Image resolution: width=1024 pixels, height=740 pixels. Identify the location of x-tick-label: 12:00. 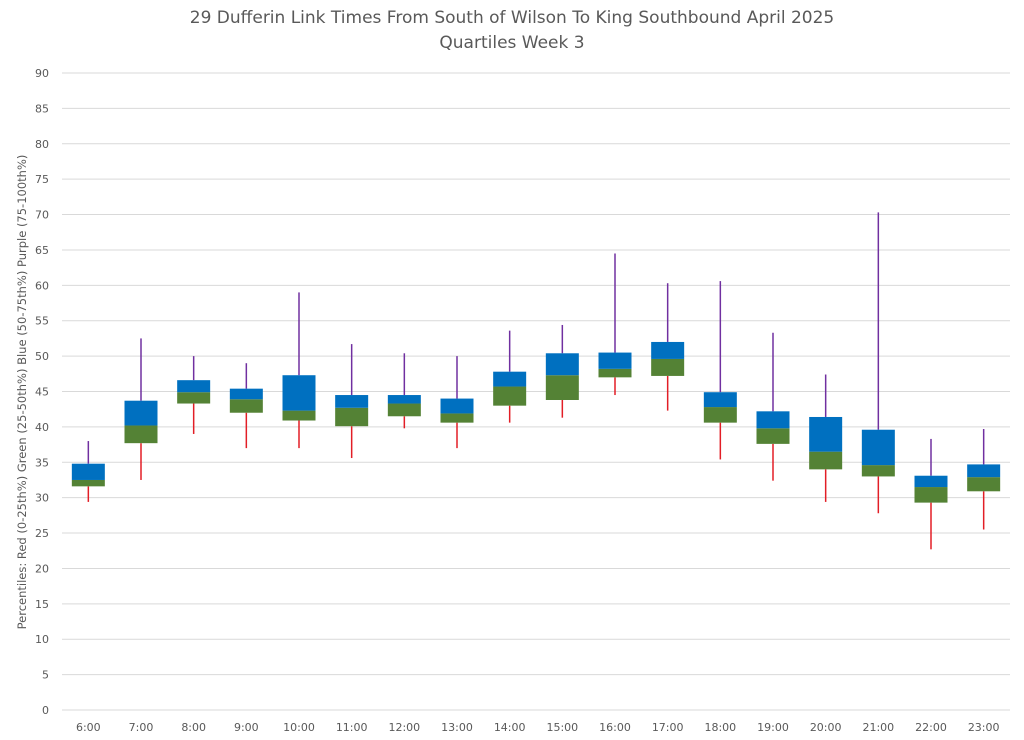
(404, 727).